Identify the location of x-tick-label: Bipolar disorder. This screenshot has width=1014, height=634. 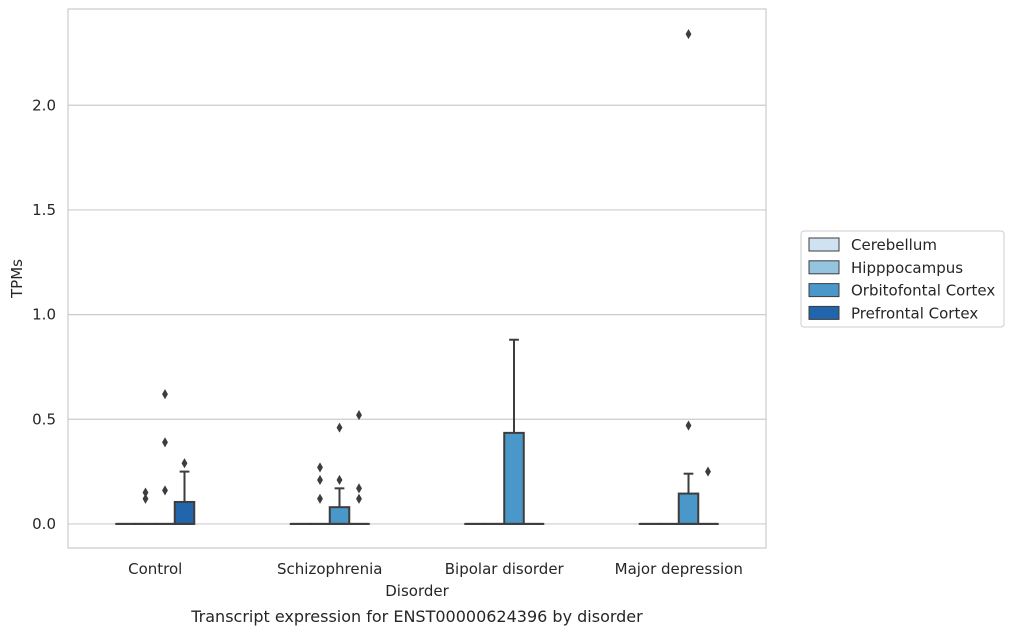
(505, 569).